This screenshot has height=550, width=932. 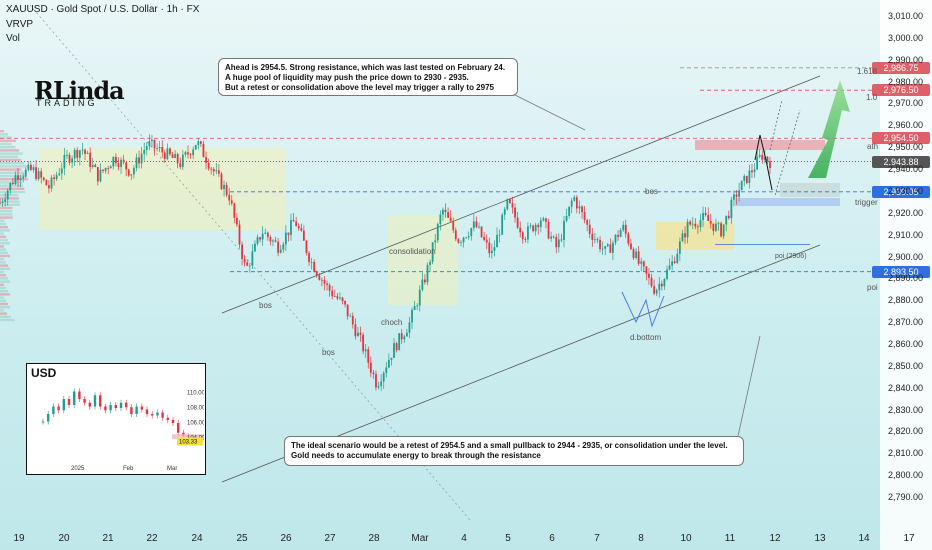 I want to click on x-tick-label: 28, so click(x=374, y=538).